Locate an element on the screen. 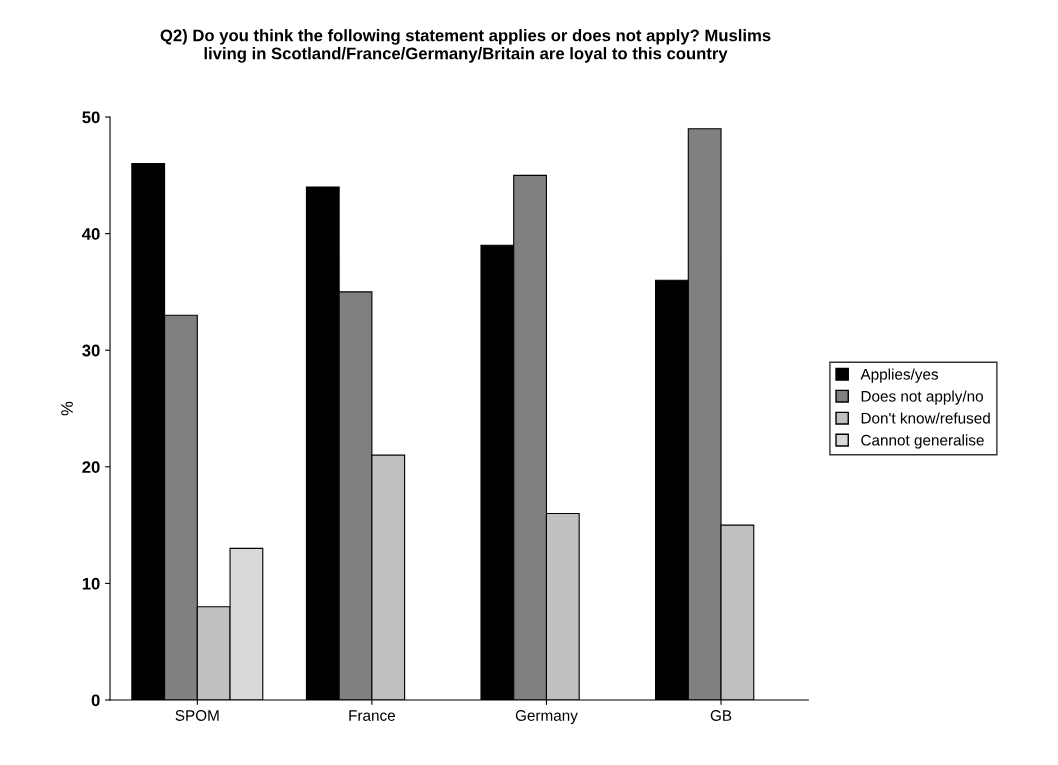 The height and width of the screenshot is (765, 1058). x-tick-label: Germany is located at coordinates (546, 717).